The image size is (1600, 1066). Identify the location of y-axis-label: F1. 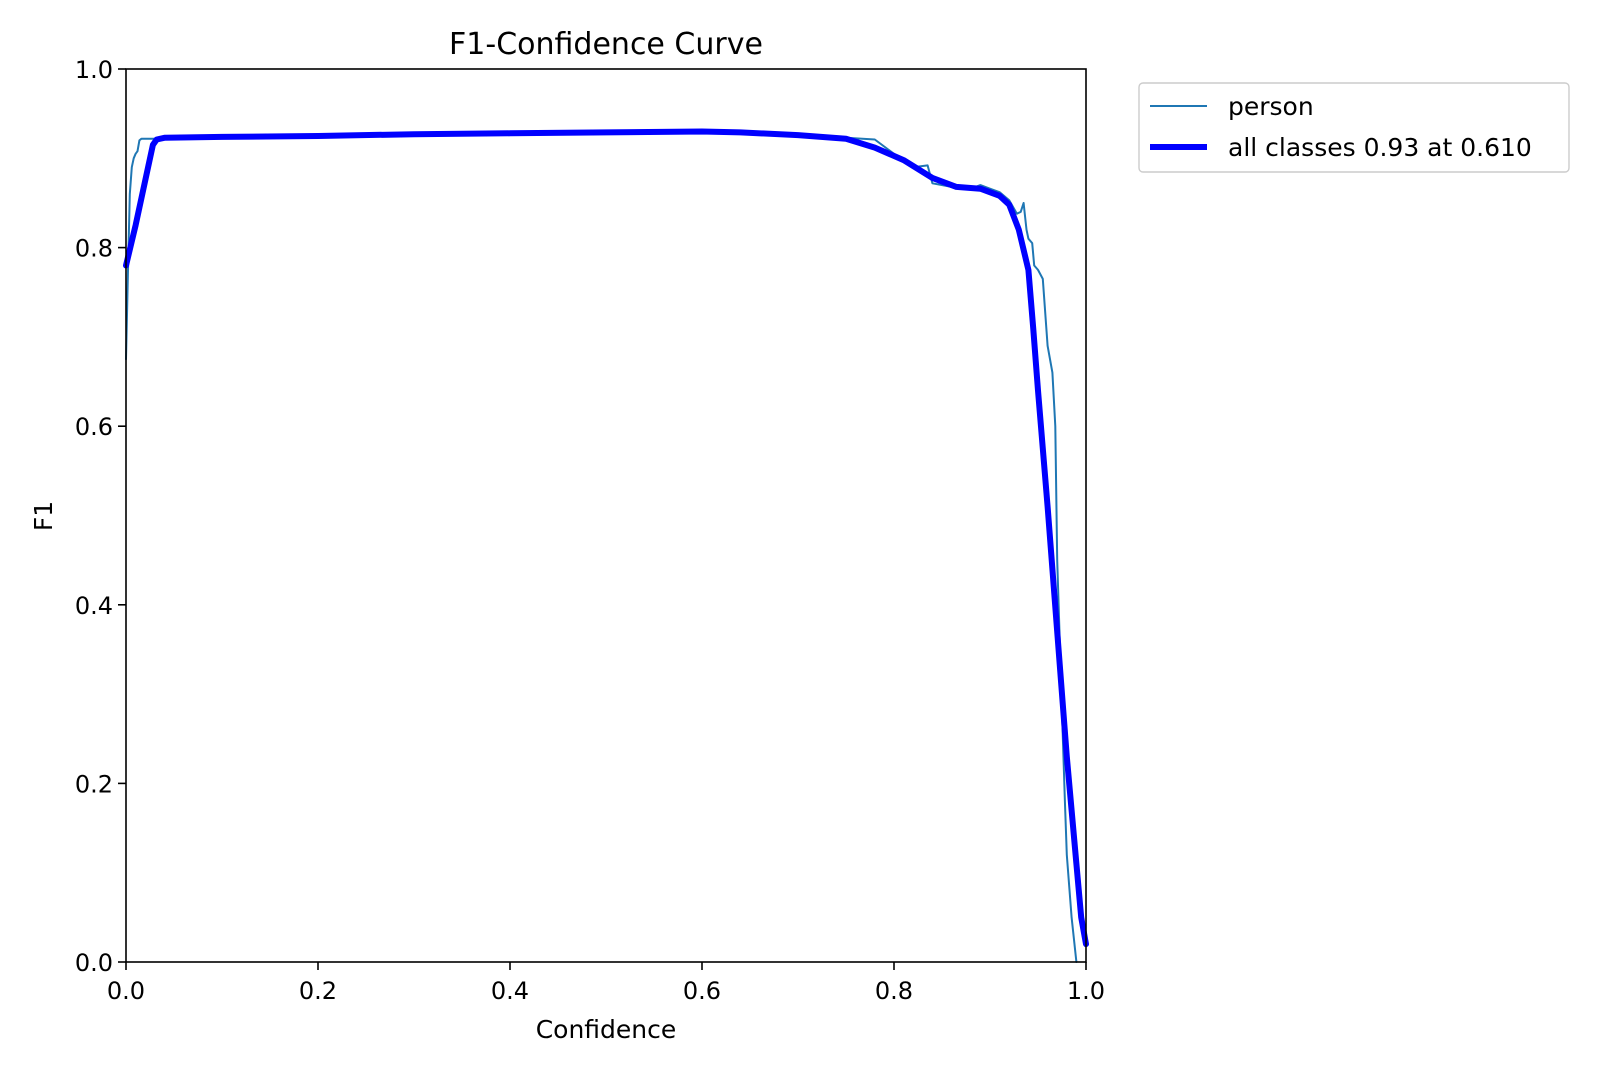
(43, 516).